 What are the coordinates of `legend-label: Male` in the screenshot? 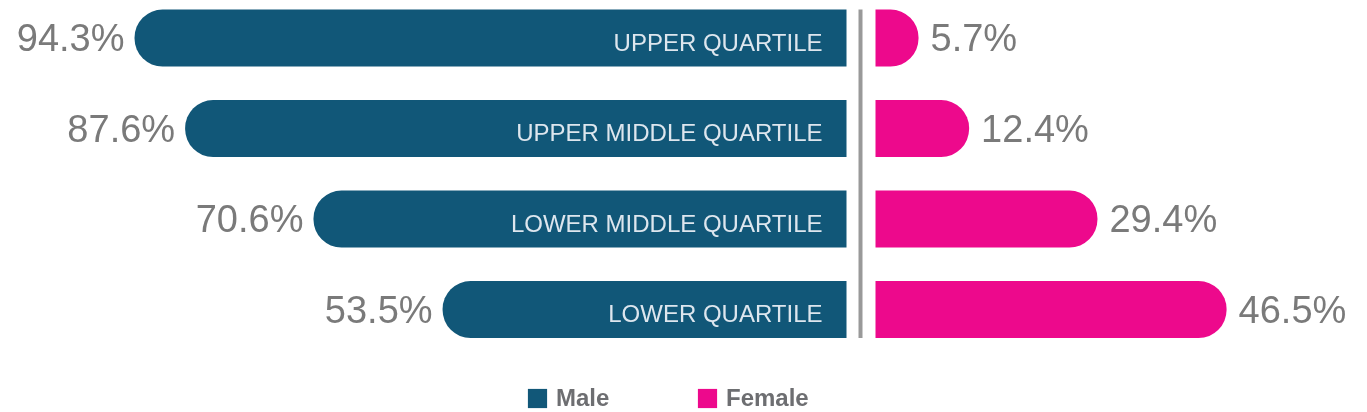 It's located at (583, 398).